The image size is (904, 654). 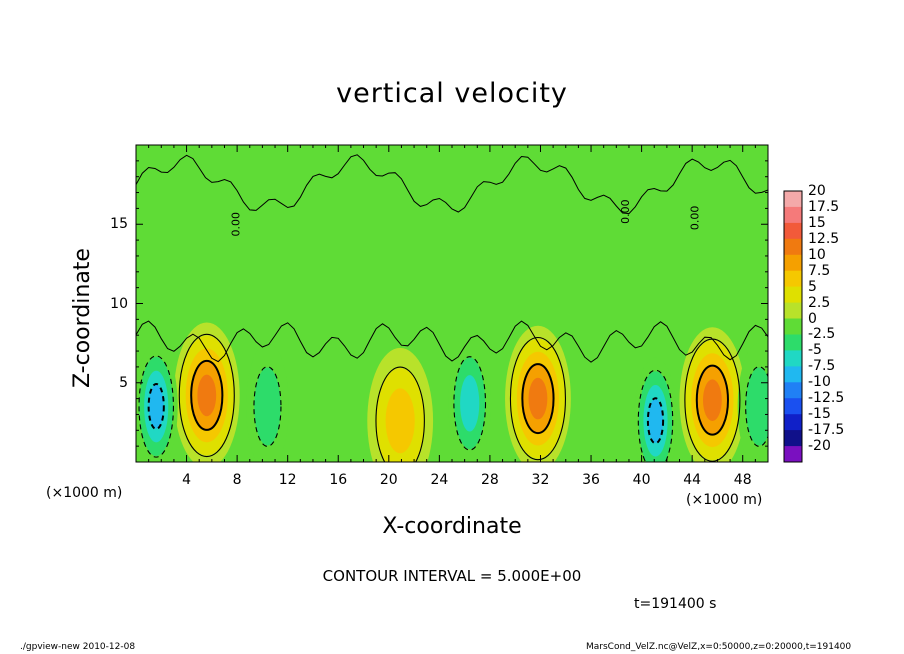 What do you see at coordinates (187, 480) in the screenshot?
I see `x-tick-label: 4` at bounding box center [187, 480].